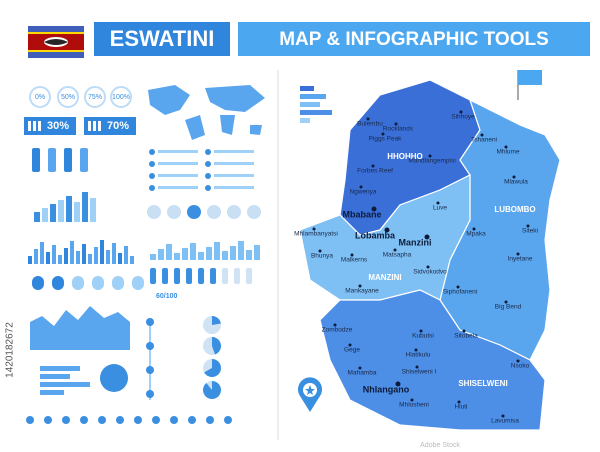 The image size is (600, 452). Describe the element at coordinates (530, 231) in the screenshot. I see `city-label: Siteki` at that location.